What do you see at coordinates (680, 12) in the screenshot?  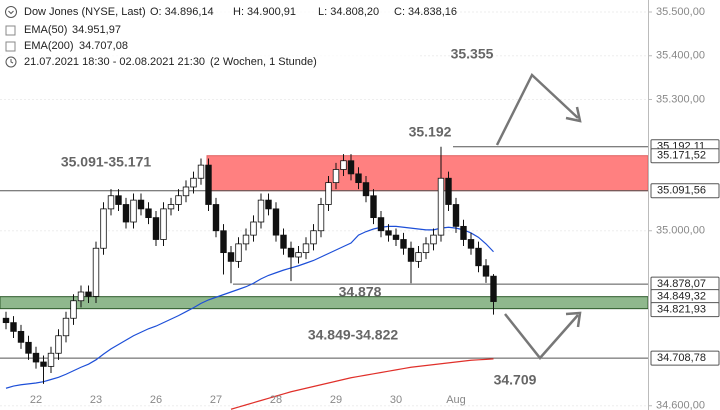 I see `y-tick-label: 35.500,00` at bounding box center [680, 12].